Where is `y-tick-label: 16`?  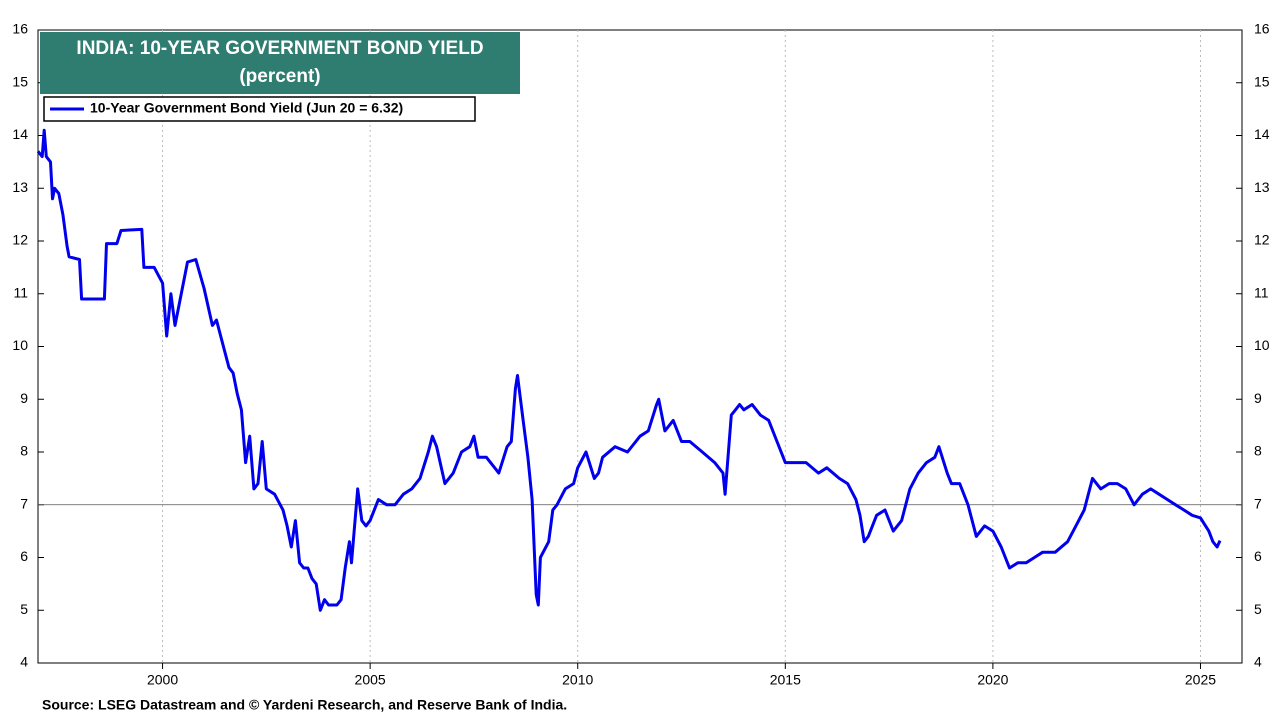
y-tick-label: 16 is located at coordinates (20, 29).